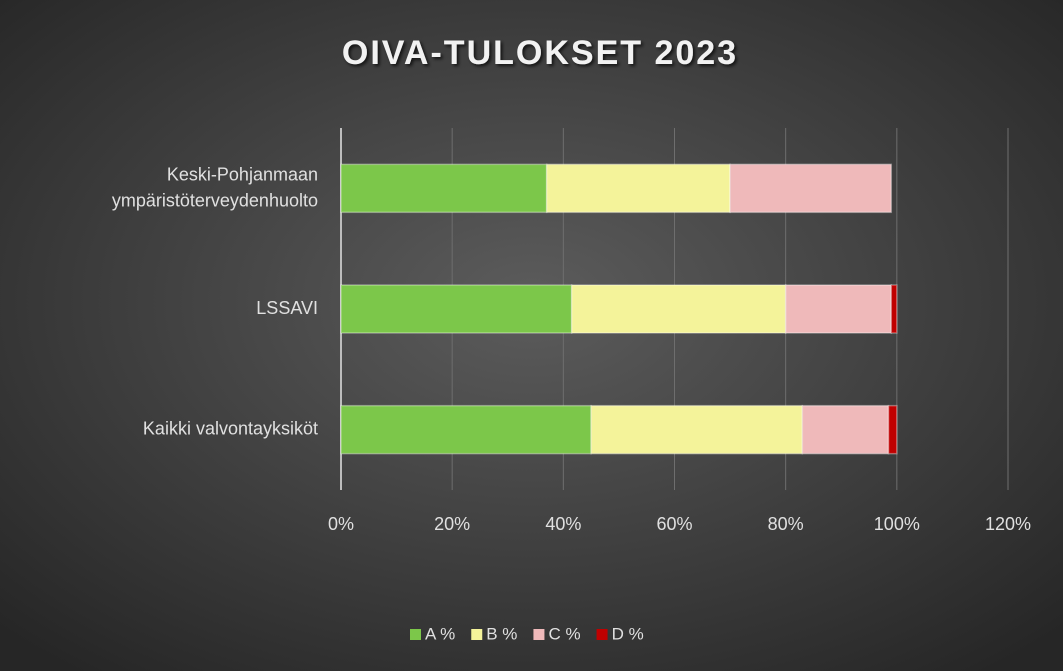  Describe the element at coordinates (215, 187) in the screenshot. I see `y-tick-label: Keski-Pohjanmaan ympäristöterveydenhuolto` at that location.